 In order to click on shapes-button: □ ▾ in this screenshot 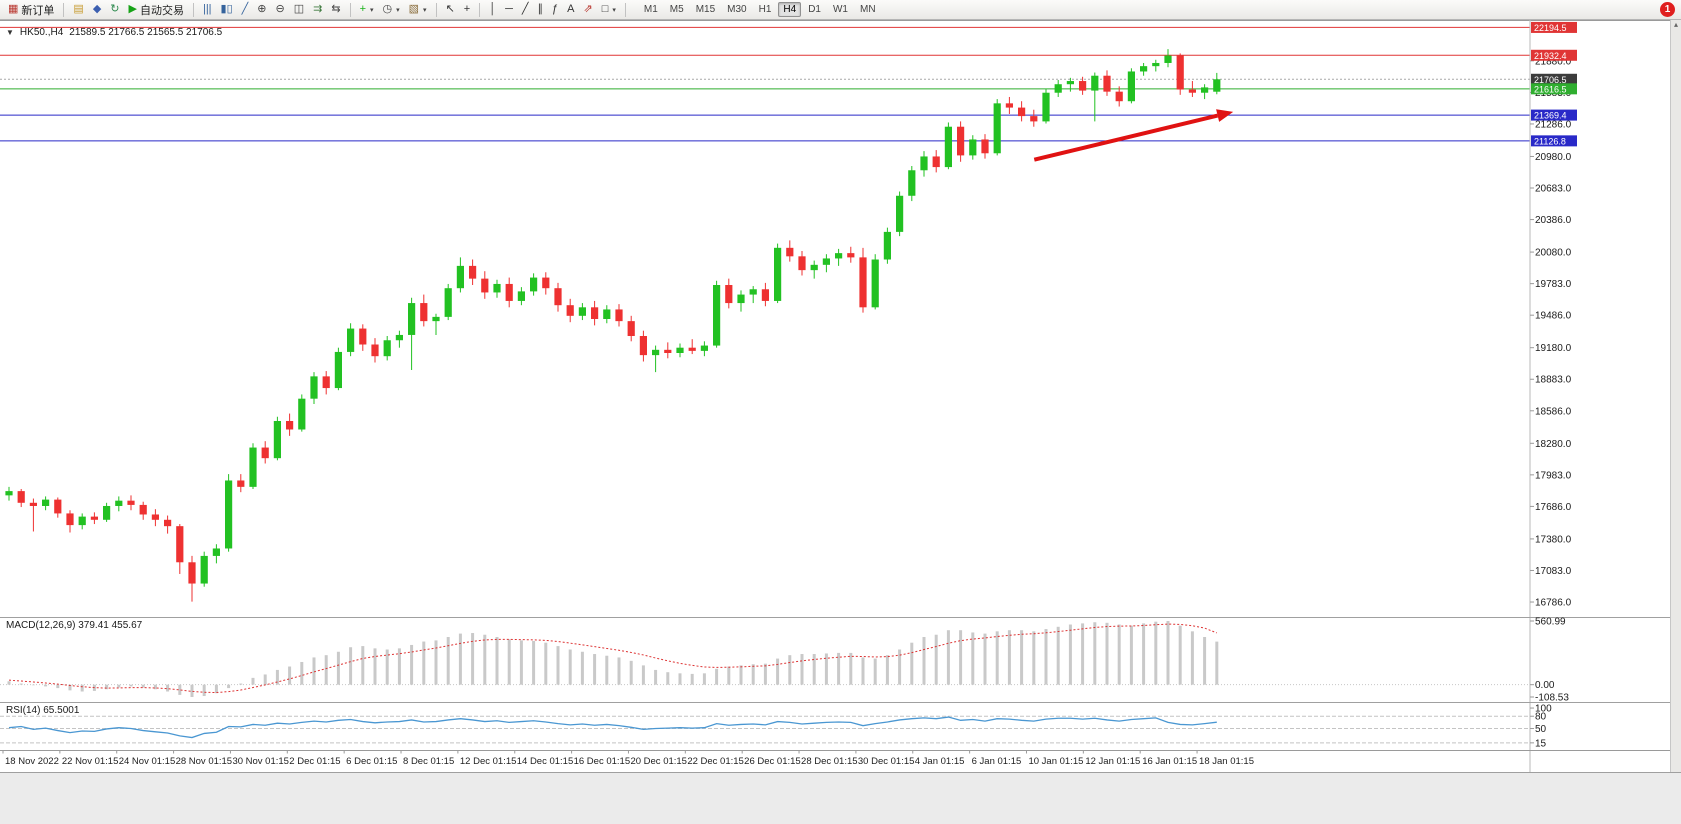, I will do `click(609, 9)`.